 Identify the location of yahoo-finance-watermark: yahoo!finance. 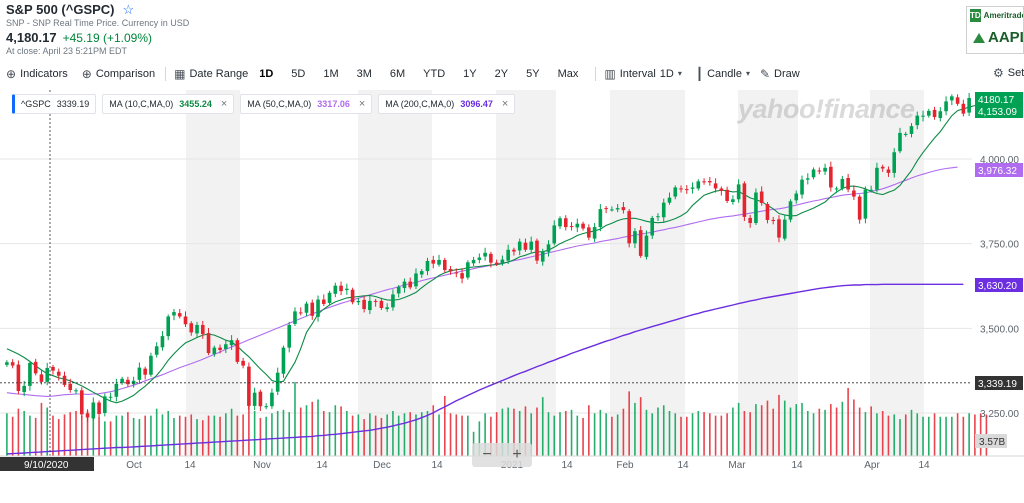
(826, 109).